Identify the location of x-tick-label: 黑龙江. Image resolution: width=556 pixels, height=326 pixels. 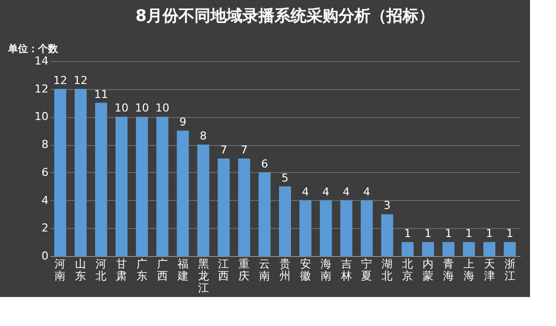
(203, 276).